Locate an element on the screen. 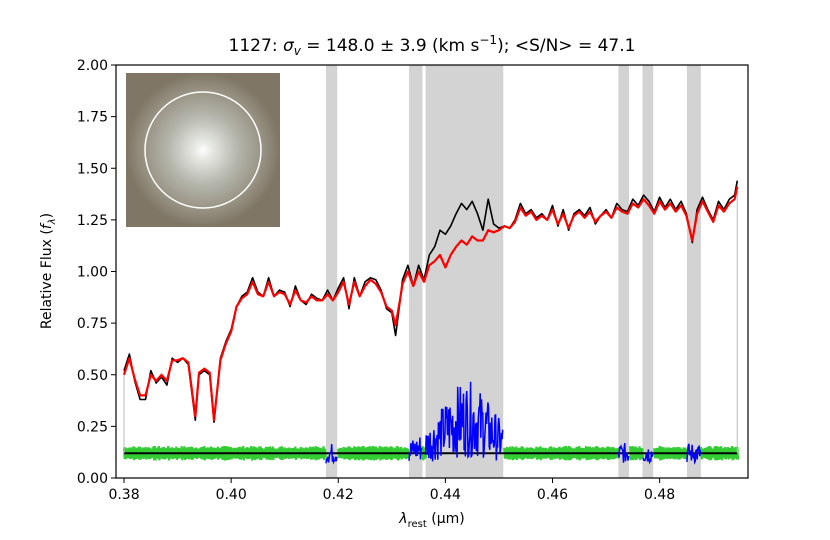 The width and height of the screenshot is (830, 540). ylabel-close: ) is located at coordinates (47, 215).